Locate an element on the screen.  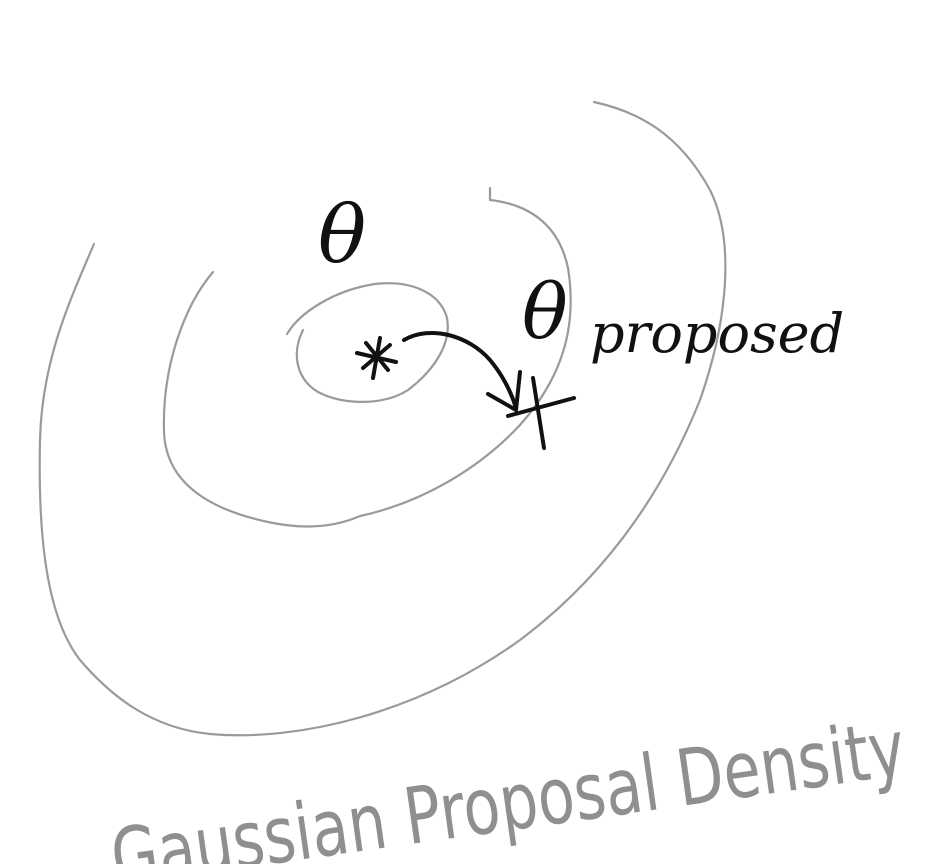
contour-inner is located at coordinates (367, 342).